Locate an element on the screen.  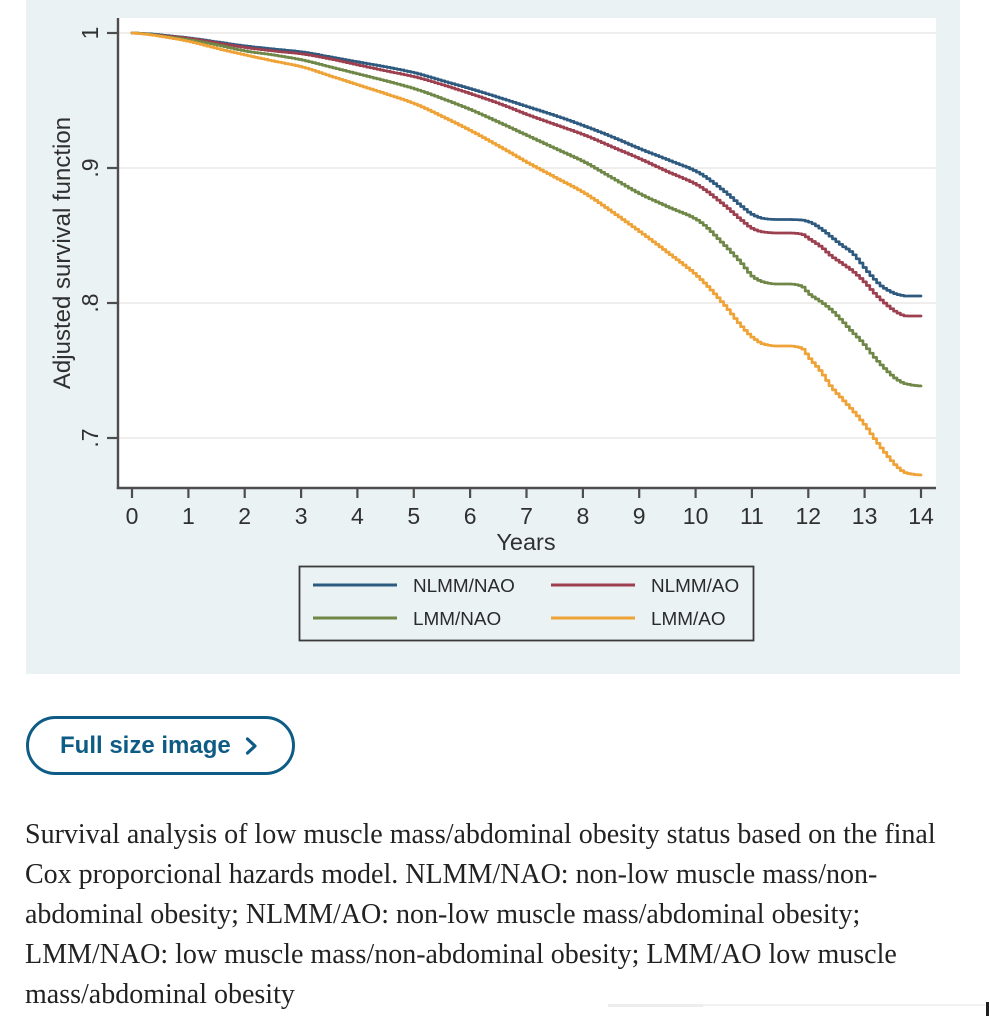
svg-text: 8 is located at coordinates (583, 516).